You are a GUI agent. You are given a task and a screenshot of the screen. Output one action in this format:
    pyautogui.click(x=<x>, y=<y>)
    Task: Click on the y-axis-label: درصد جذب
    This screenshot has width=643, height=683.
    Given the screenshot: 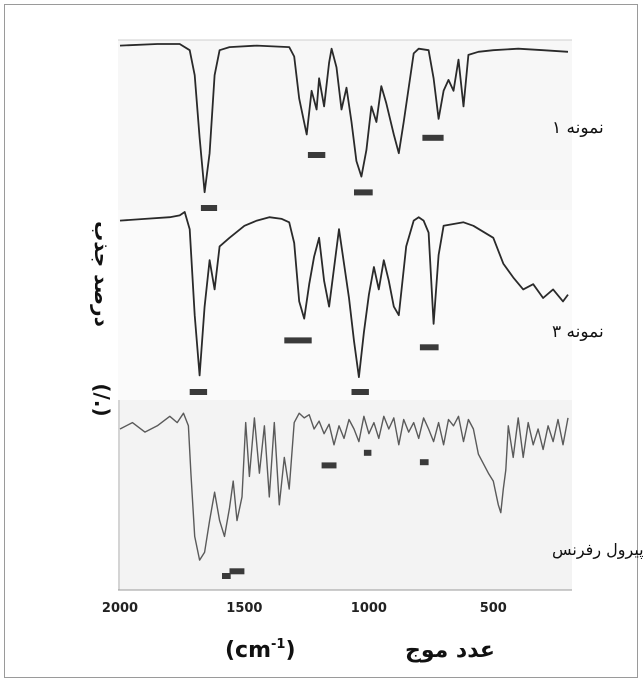 What is the action you would take?
    pyautogui.click(x=102, y=274)
    